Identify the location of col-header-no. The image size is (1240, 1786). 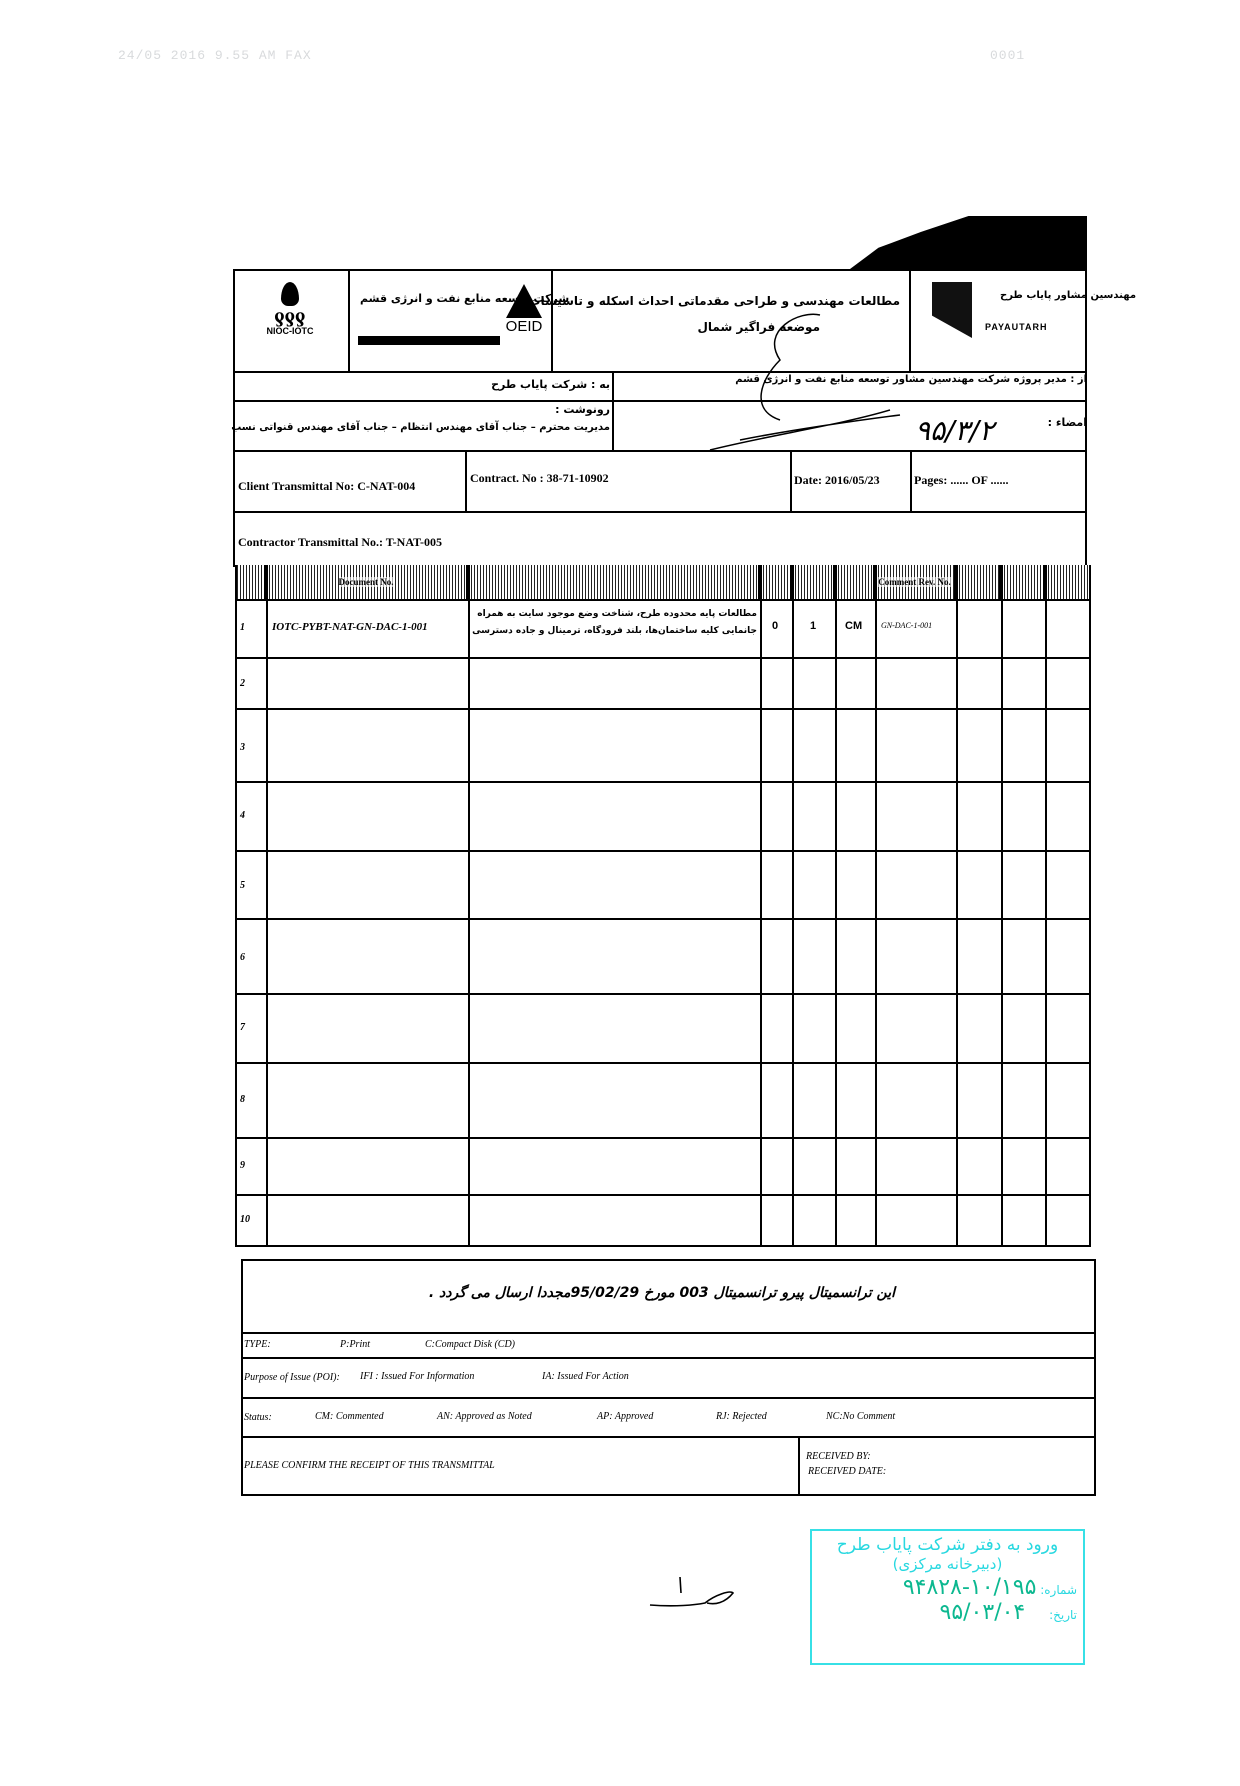
(251, 582).